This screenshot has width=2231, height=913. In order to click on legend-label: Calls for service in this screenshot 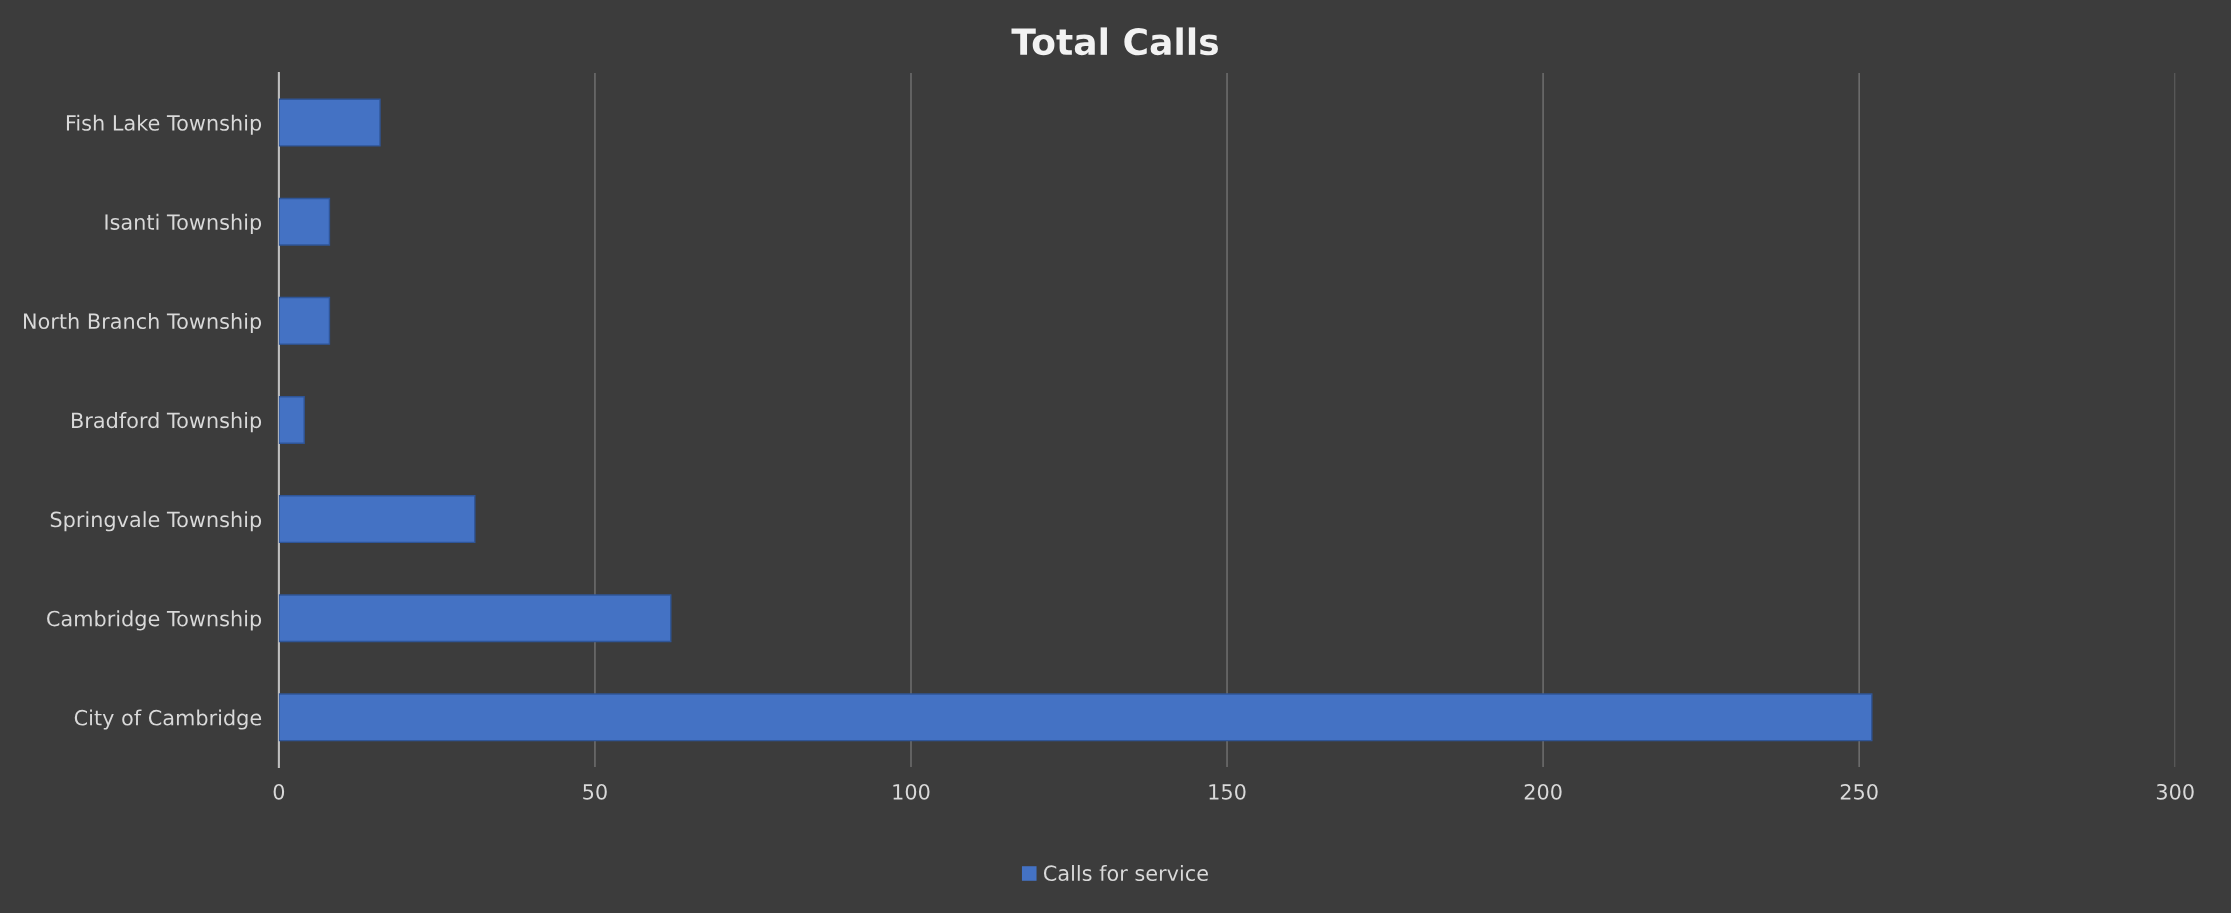, I will do `click(1125, 873)`.